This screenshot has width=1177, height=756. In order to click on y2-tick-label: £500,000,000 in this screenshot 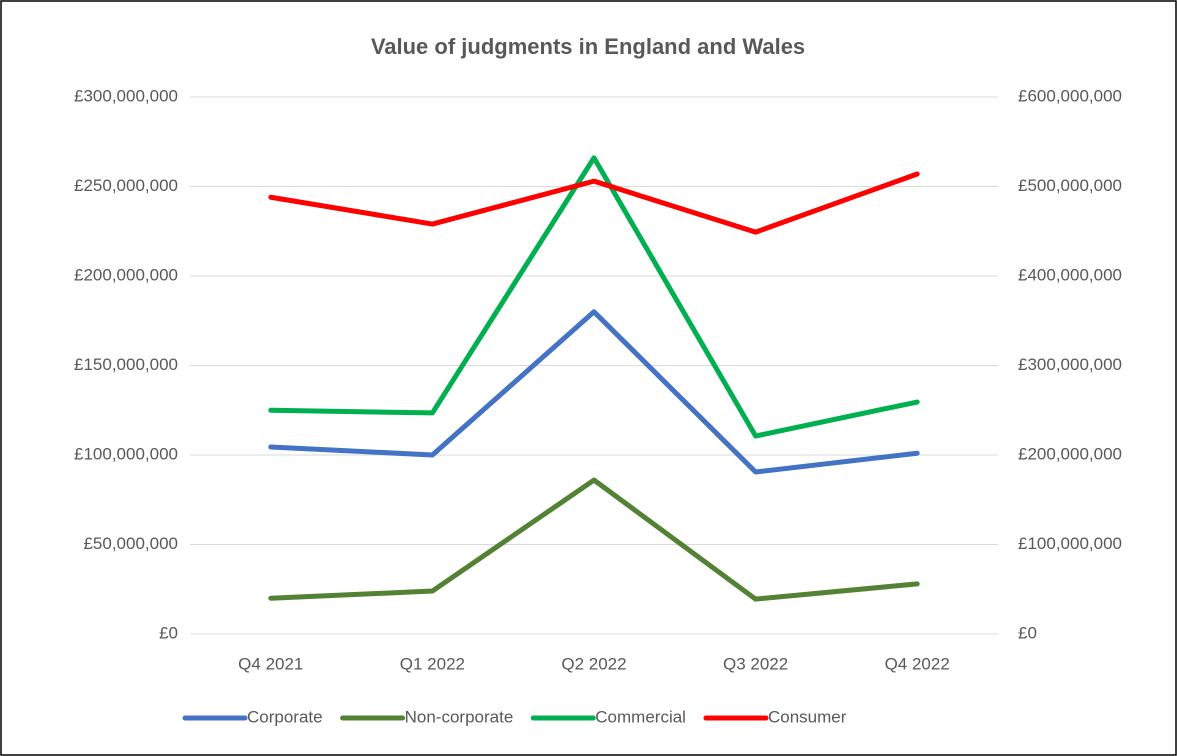, I will do `click(1070, 185)`.